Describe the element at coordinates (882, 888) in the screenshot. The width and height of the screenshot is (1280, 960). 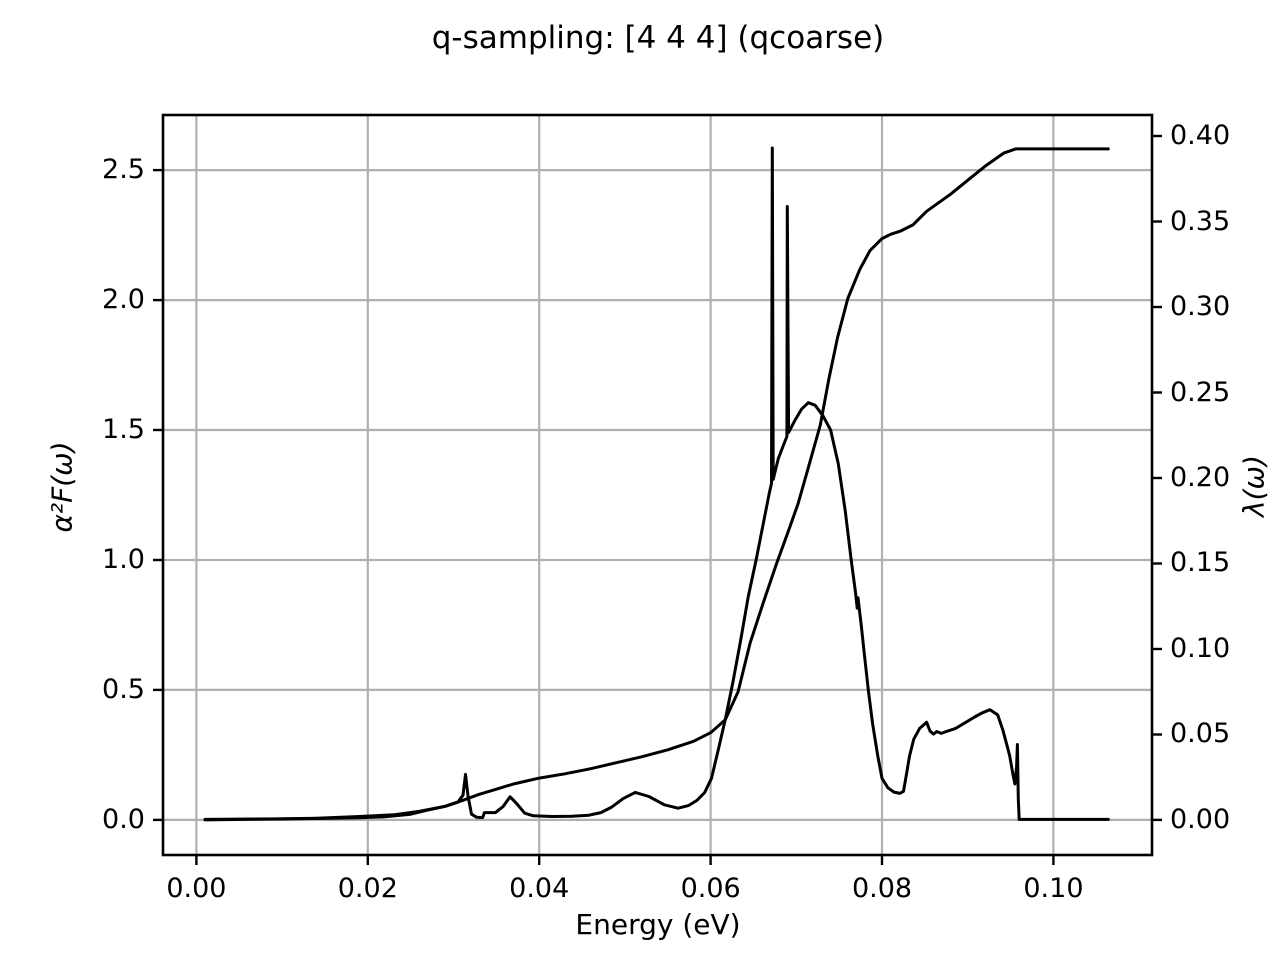
I see `x-tick-label: 0.08` at that location.